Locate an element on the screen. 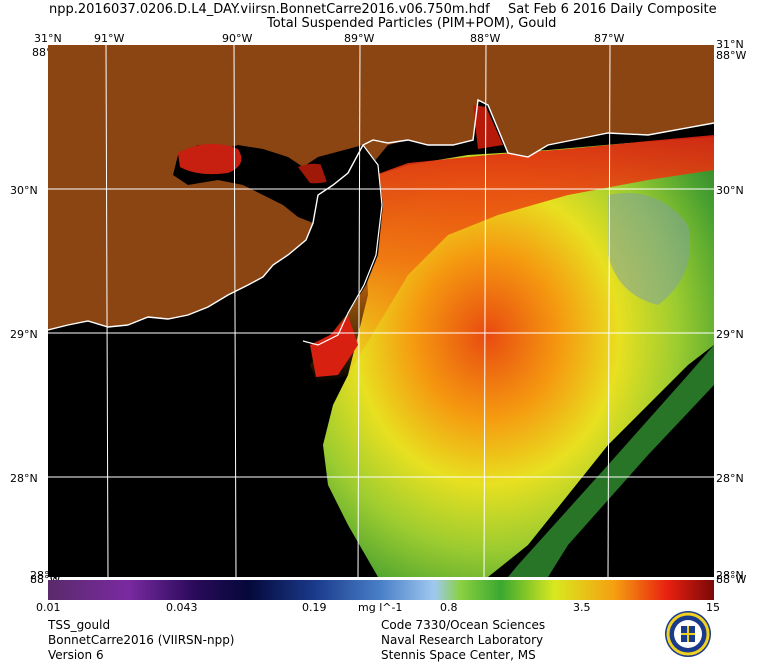  lon-label-89w-top: 89°W is located at coordinates (359, 38).